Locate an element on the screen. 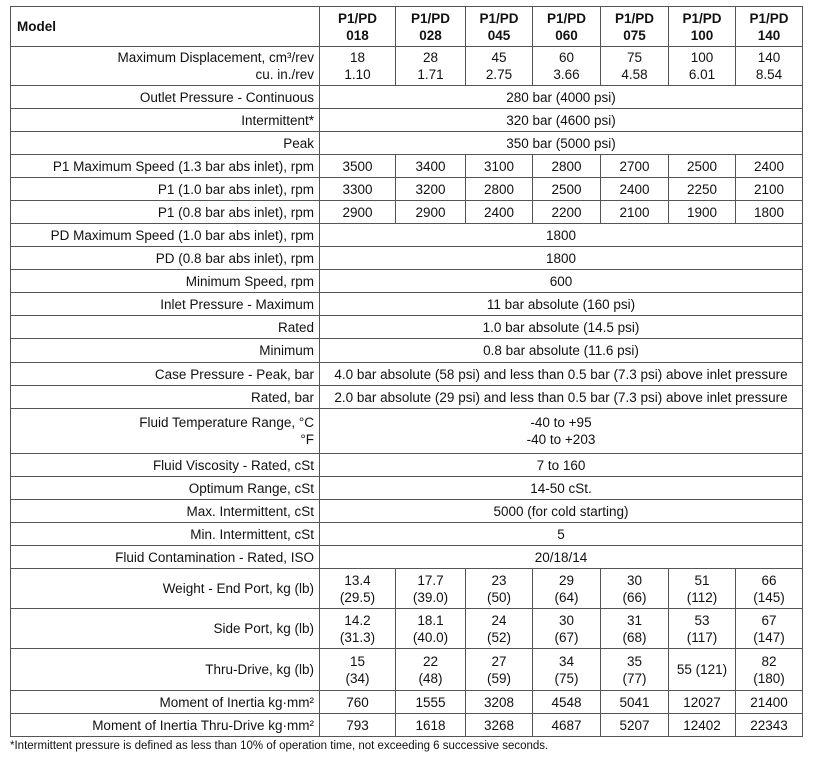 The width and height of the screenshot is (837, 758). row-label: PD (0.8 bar abs inlet), rpm is located at coordinates (165, 257).